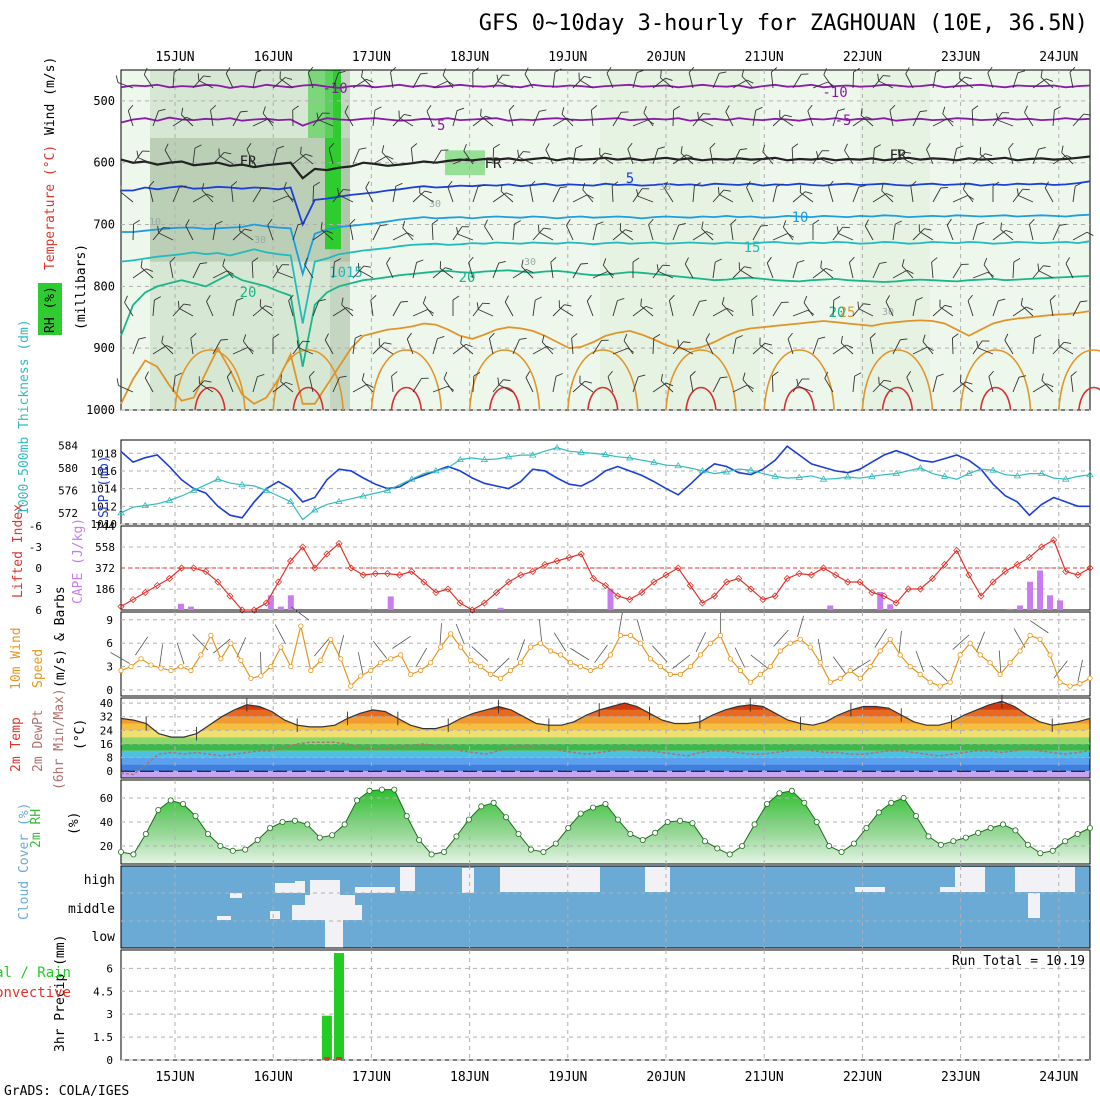  What do you see at coordinates (680, 240) in the screenshot?
I see `rh-shade-band` at bounding box center [680, 240].